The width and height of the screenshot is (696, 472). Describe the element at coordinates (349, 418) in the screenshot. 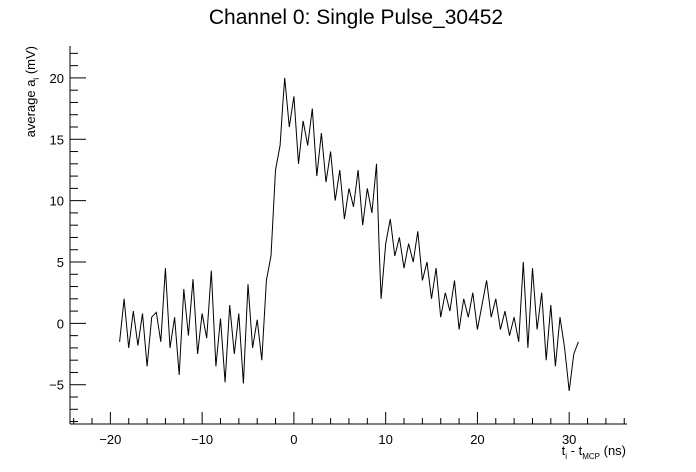

I see `x-axis-ticks` at that location.